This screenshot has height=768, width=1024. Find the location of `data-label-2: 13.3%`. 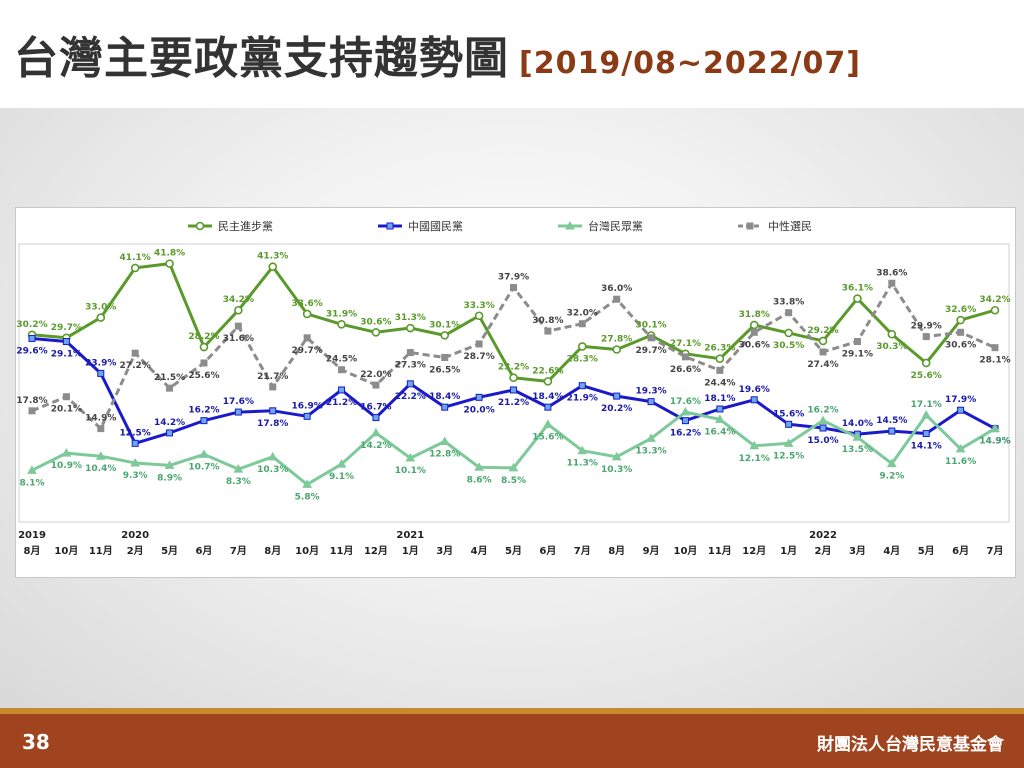

data-label-2: 13.3% is located at coordinates (650, 451).